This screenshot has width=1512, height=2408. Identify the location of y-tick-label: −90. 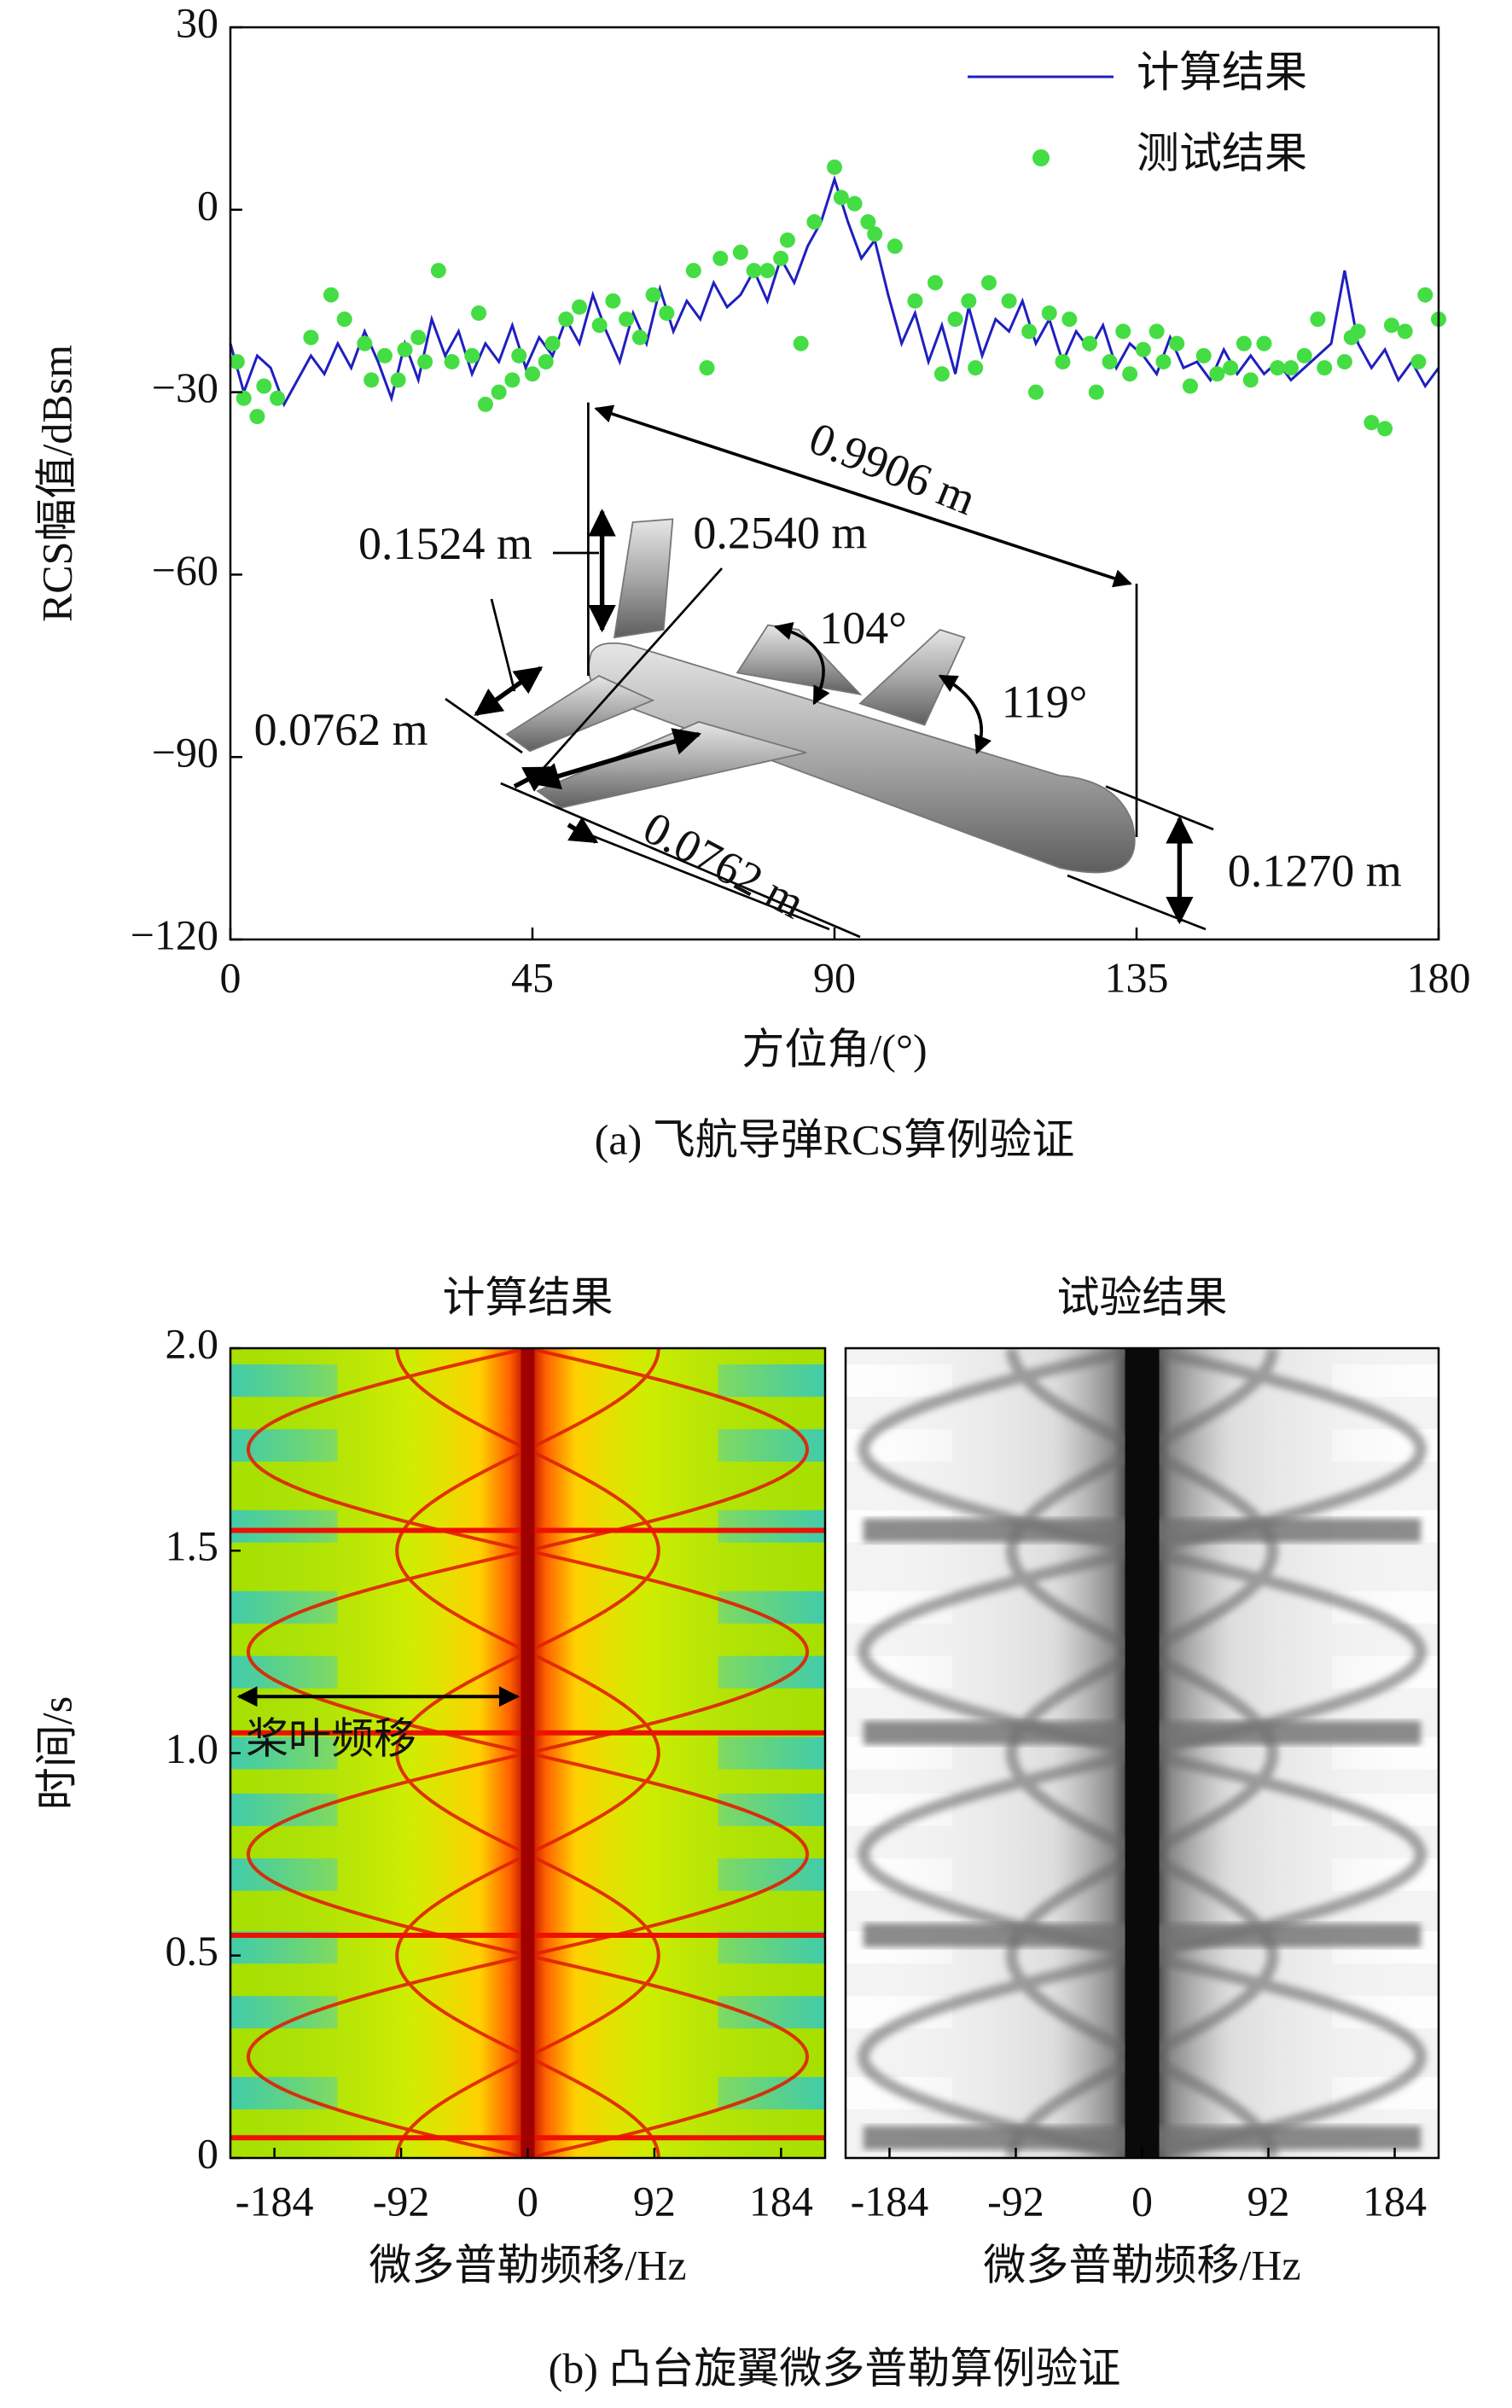
(185, 752).